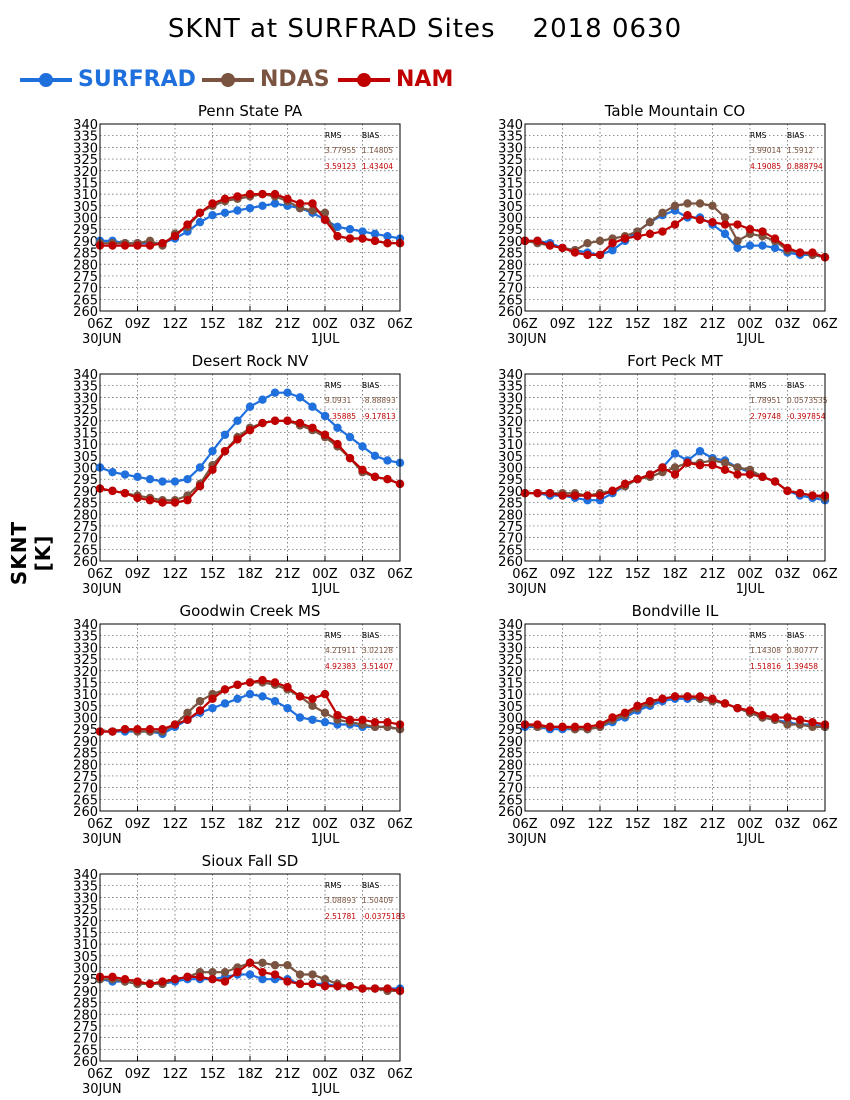  Describe the element at coordinates (377, 900) in the screenshot. I see `stats-bias-value: 1.50409` at that location.